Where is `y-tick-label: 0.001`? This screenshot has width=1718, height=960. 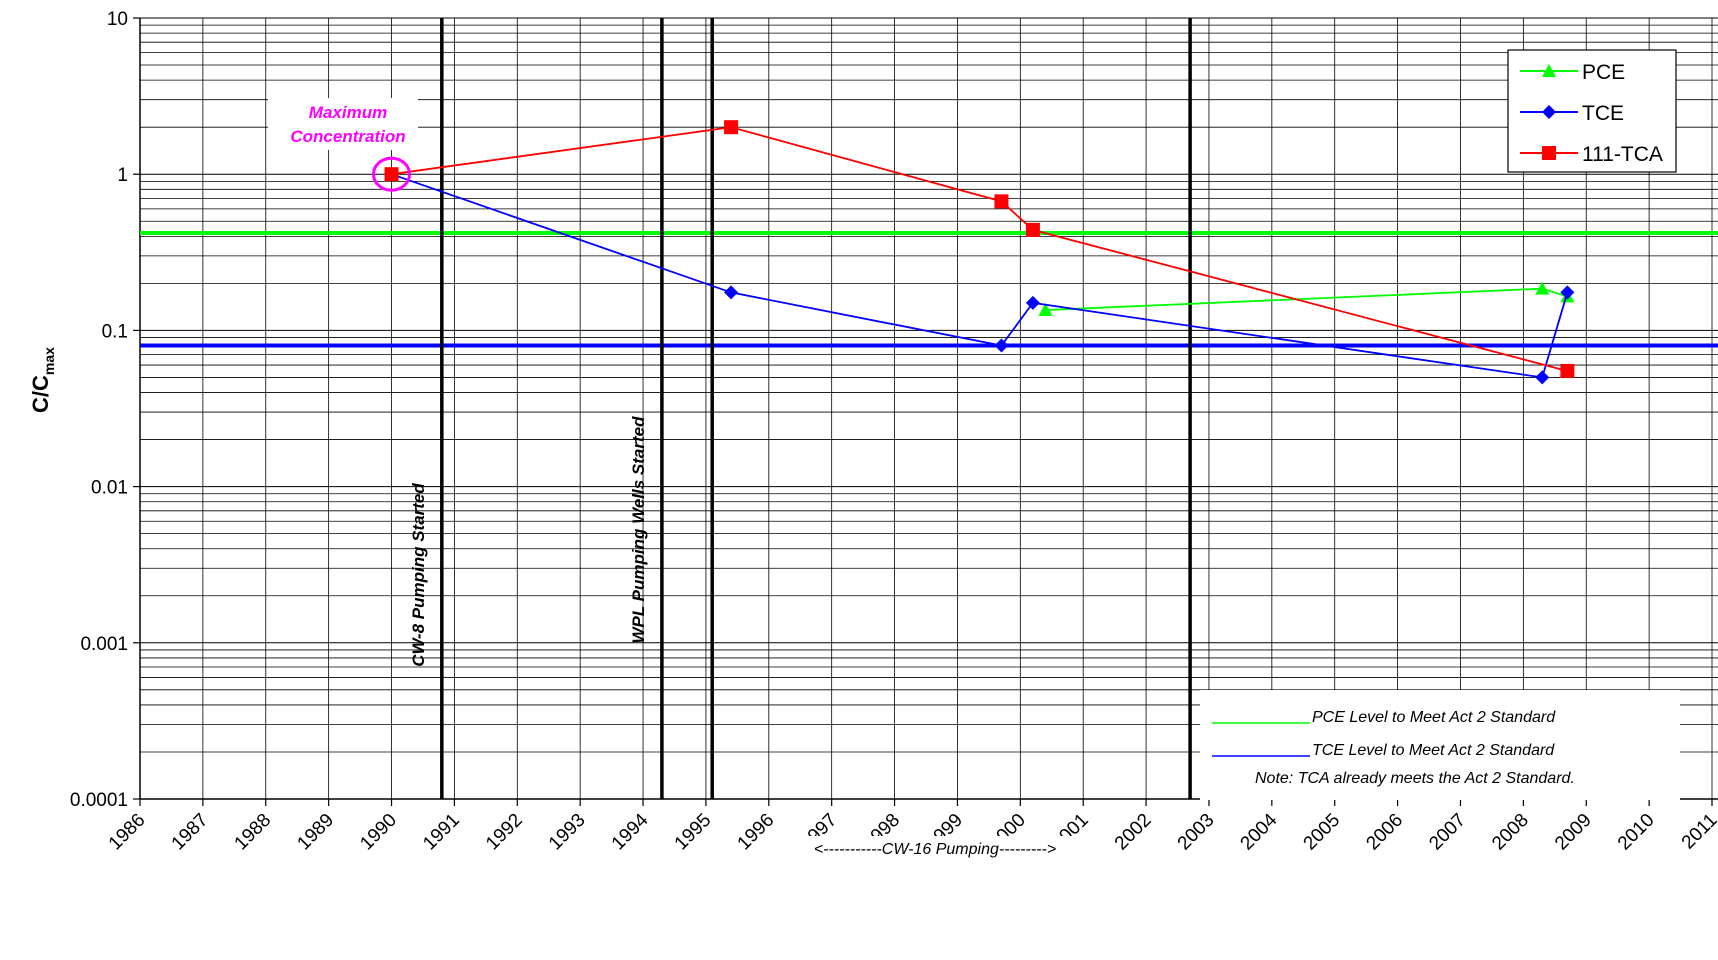
y-tick-label: 0.001 is located at coordinates (104, 644).